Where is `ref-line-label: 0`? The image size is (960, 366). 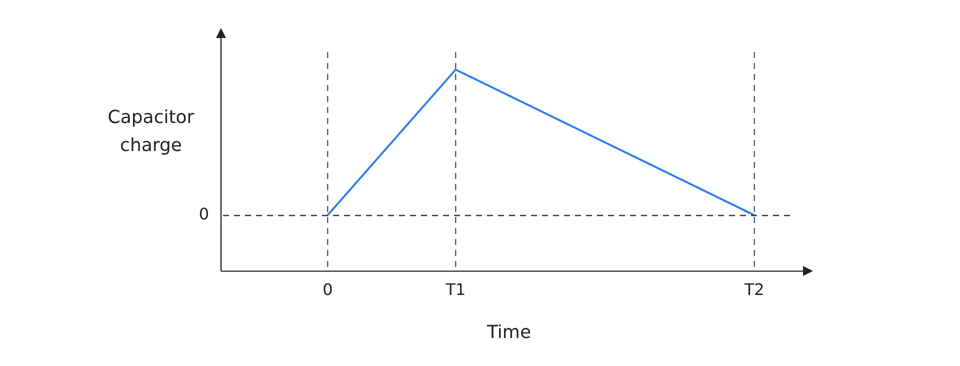
ref-line-label: 0 is located at coordinates (203, 214).